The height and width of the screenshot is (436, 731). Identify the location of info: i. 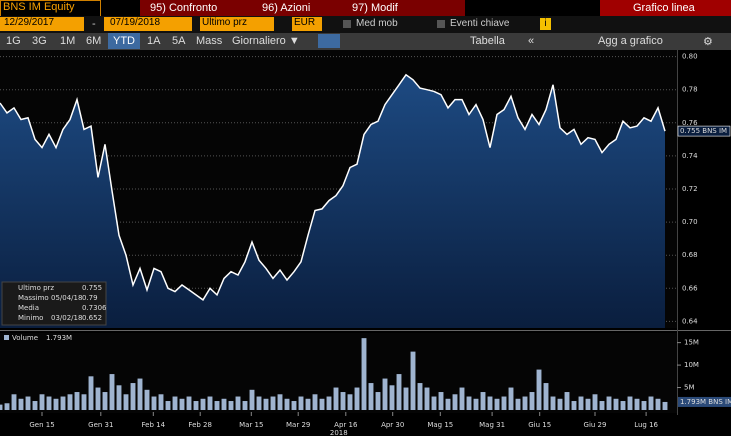
(545, 24).